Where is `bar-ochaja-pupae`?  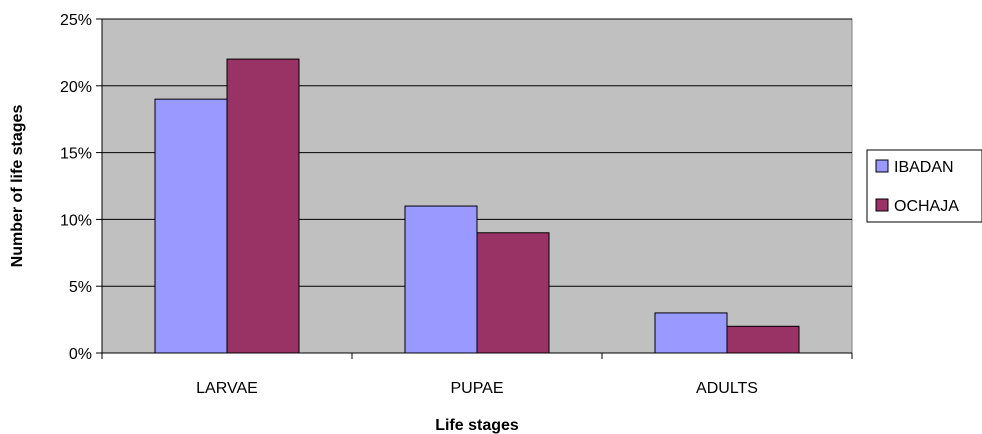
bar-ochaja-pupae is located at coordinates (513, 293).